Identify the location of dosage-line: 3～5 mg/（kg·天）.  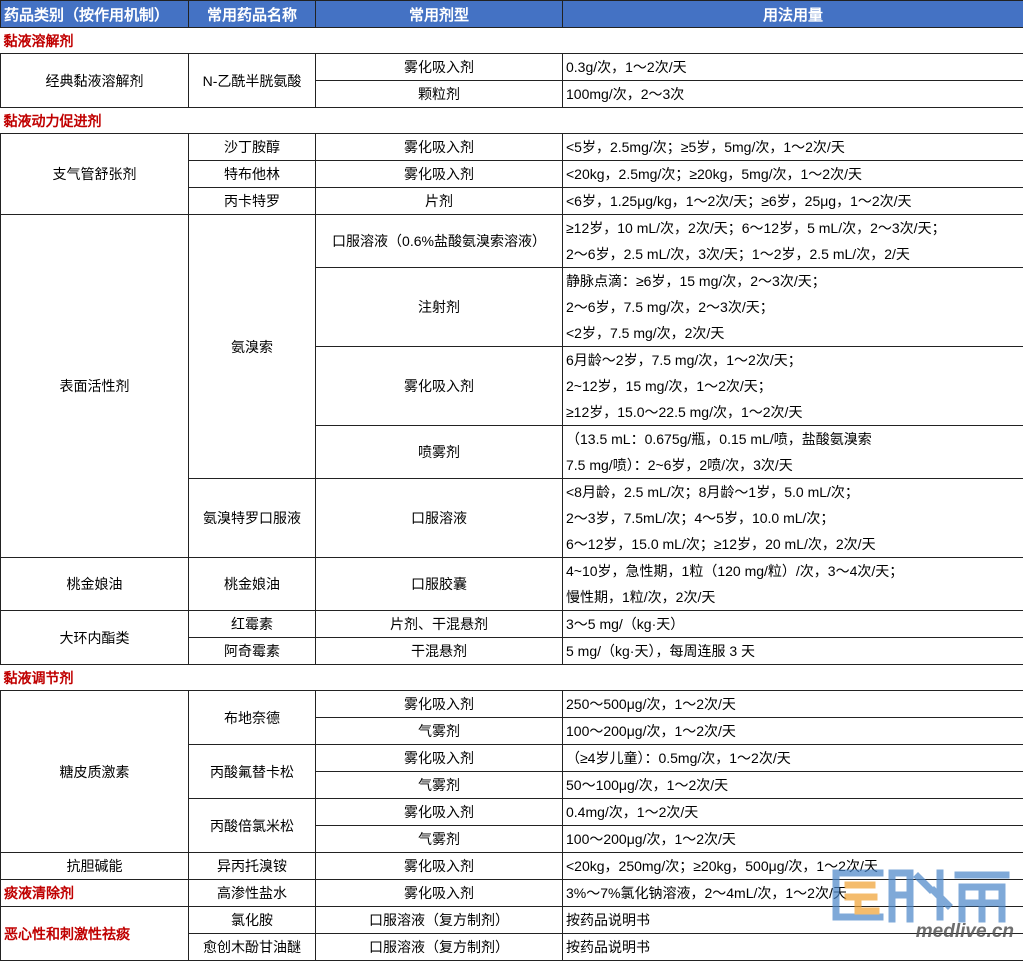
(793, 624).